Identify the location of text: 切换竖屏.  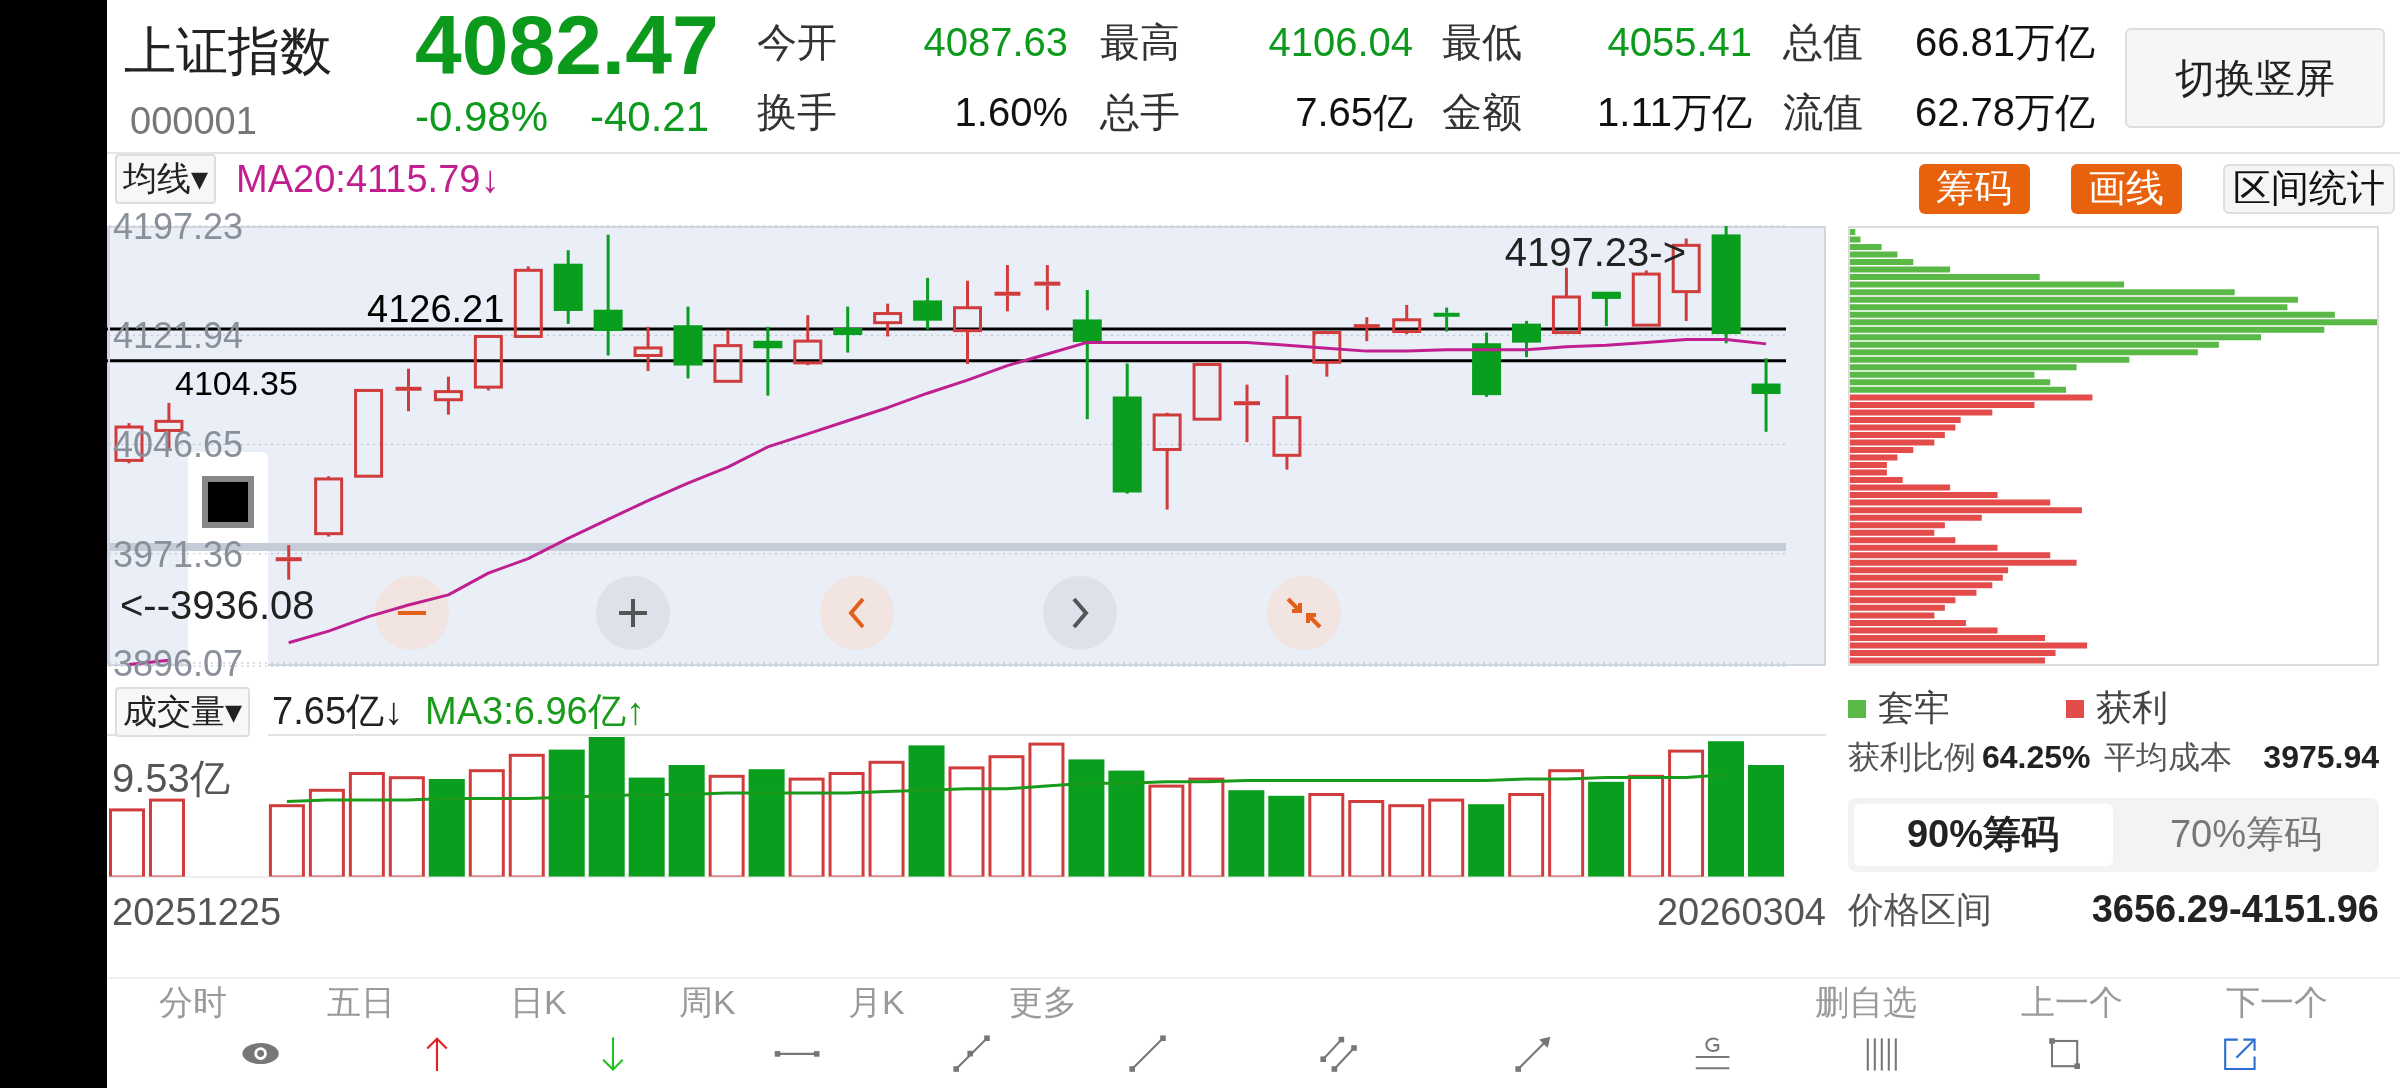
(2255, 78).